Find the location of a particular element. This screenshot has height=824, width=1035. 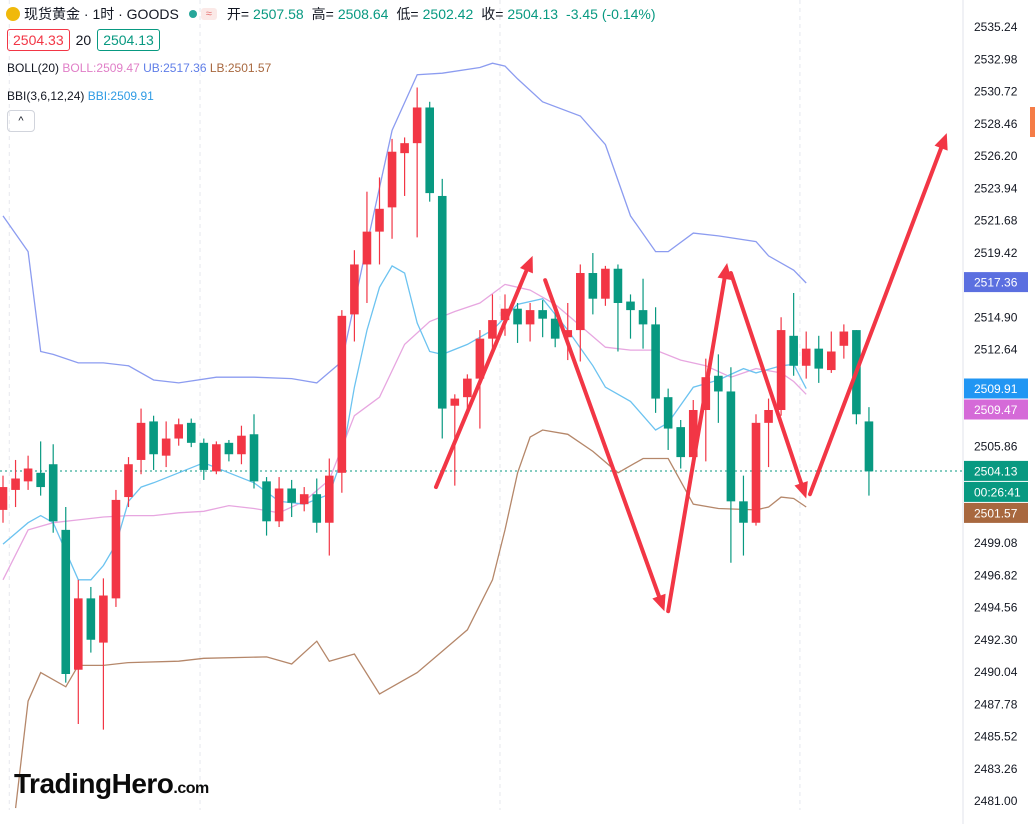

price-tag-bg is located at coordinates (996, 388).